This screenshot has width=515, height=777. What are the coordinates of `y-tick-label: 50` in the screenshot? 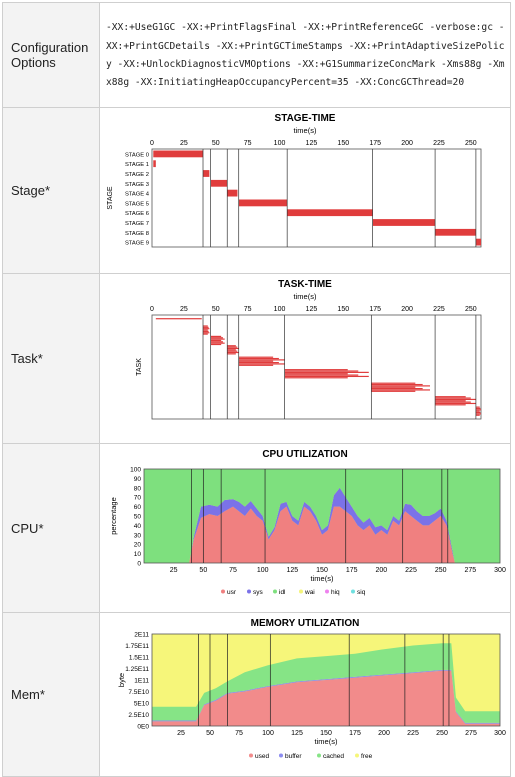 It's located at (138, 517).